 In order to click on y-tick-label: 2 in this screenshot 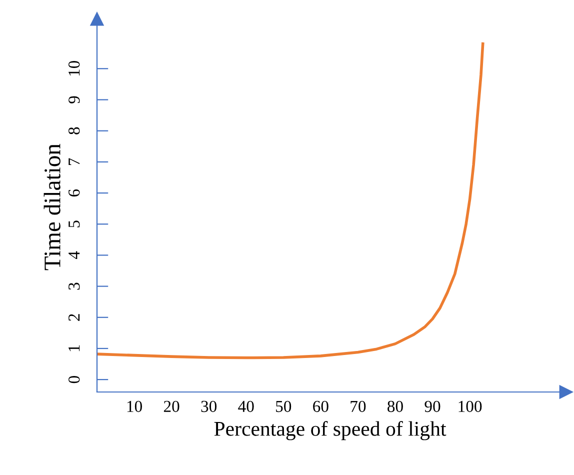, I will do `click(74, 317)`.